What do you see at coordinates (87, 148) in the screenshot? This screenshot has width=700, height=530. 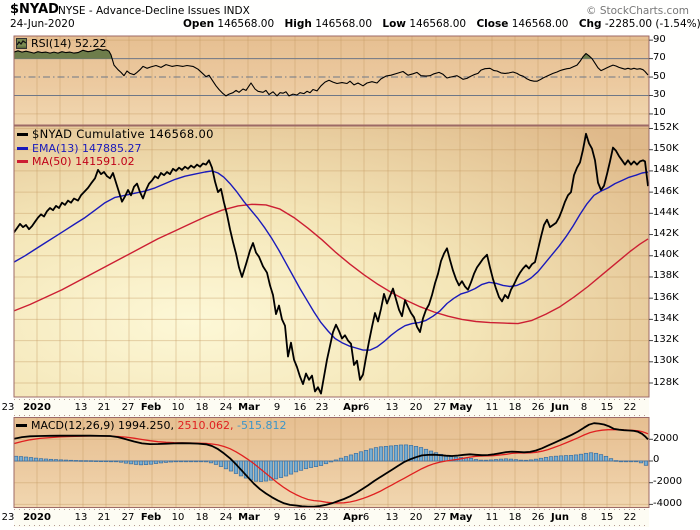 I see `ema-legend-label: EMA(13) 147885.27` at bounding box center [87, 148].